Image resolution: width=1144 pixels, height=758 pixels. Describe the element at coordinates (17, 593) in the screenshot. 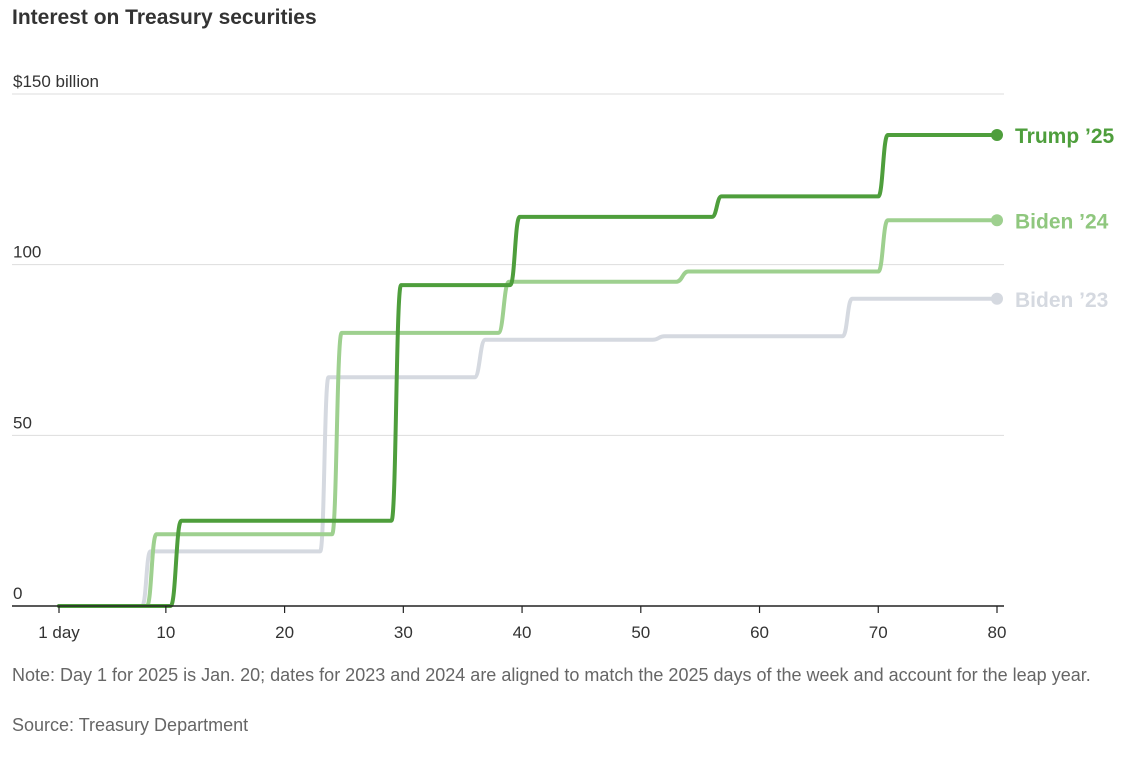

I see `y-tick-label: 0` at that location.